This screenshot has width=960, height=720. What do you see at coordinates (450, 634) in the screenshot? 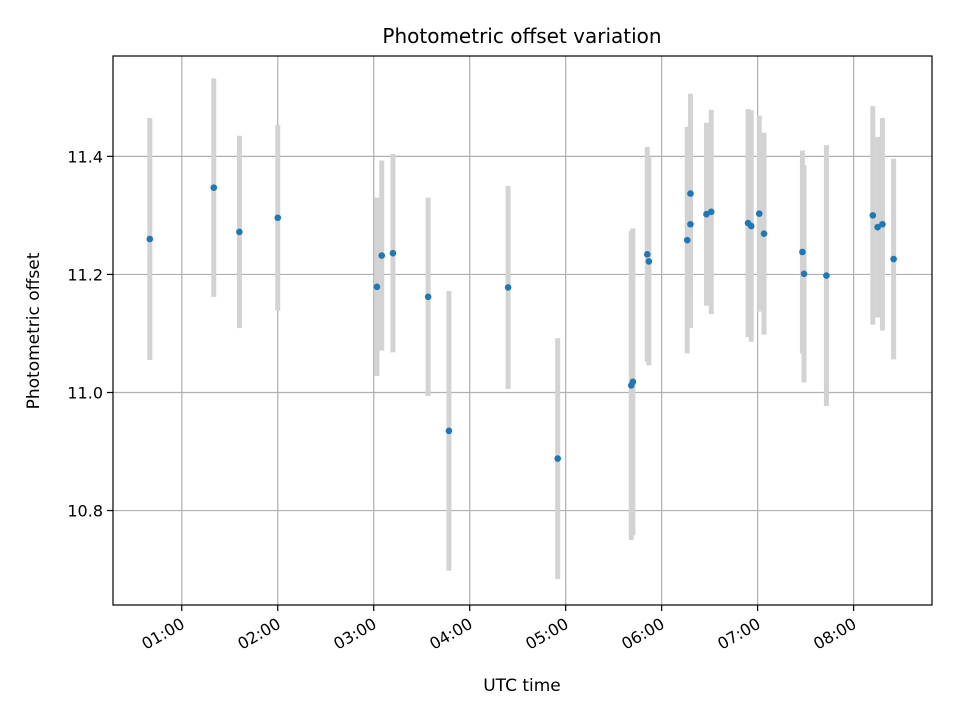
I see `x-tick-label: 04:00` at bounding box center [450, 634].